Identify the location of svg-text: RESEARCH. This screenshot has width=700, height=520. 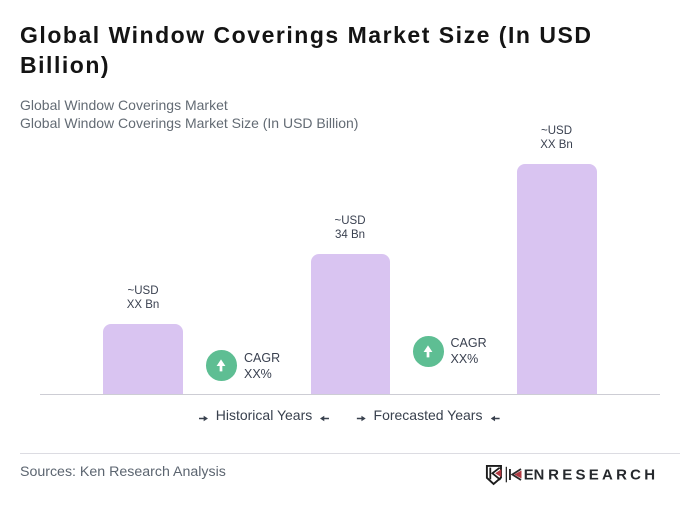
(601, 474).